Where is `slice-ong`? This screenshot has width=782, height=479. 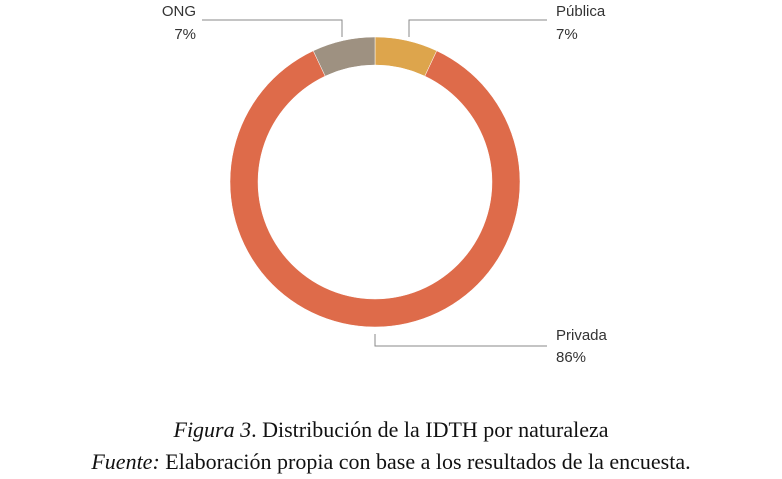
slice-ong is located at coordinates (344, 56).